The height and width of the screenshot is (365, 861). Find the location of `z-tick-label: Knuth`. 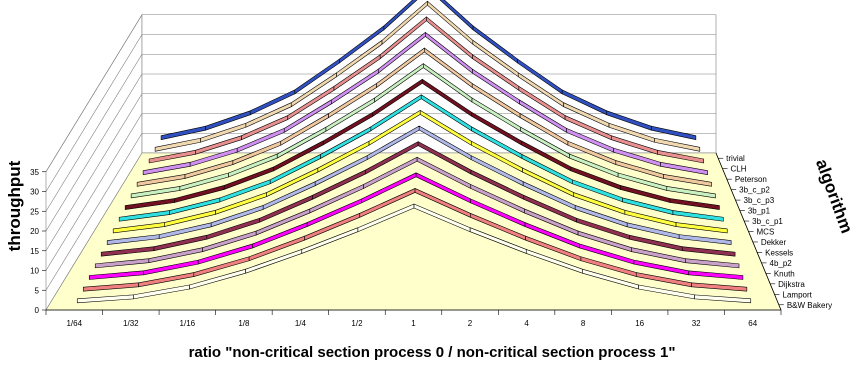

z-tick-label: Knuth is located at coordinates (784, 273).